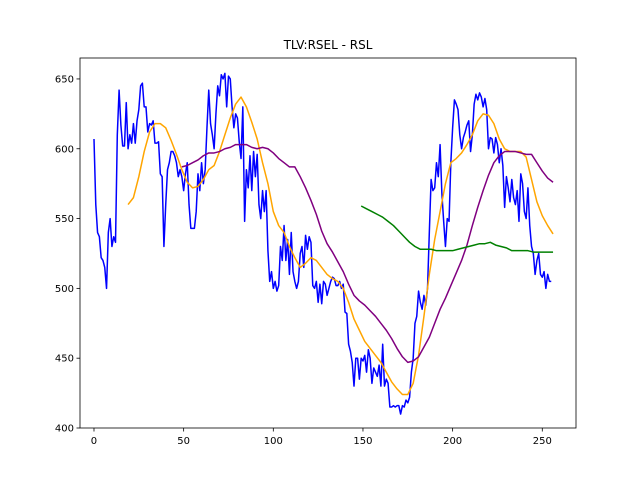 Image resolution: width=640 pixels, height=480 pixels. What do you see at coordinates (183, 441) in the screenshot?
I see `x-tick-label: 50` at bounding box center [183, 441].